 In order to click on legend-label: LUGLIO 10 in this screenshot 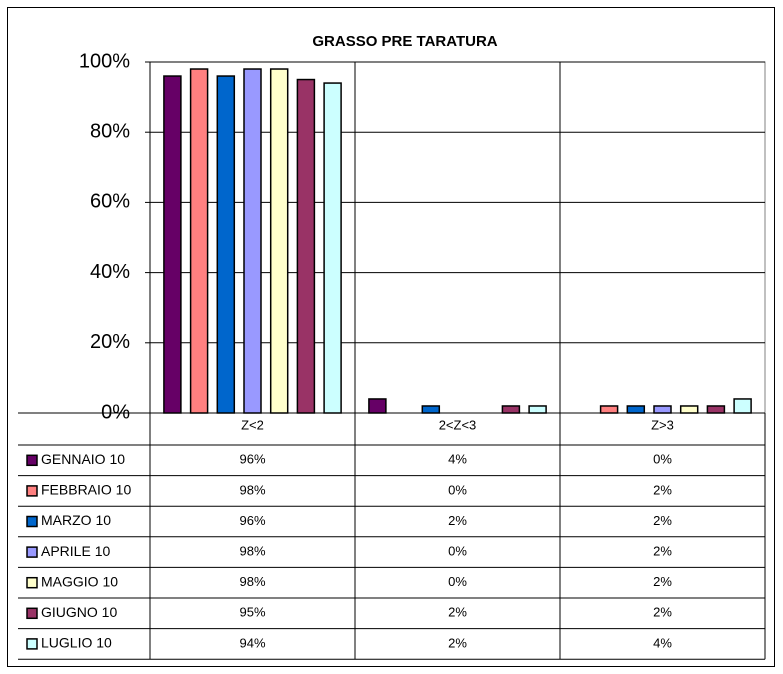, I will do `click(76, 643)`.